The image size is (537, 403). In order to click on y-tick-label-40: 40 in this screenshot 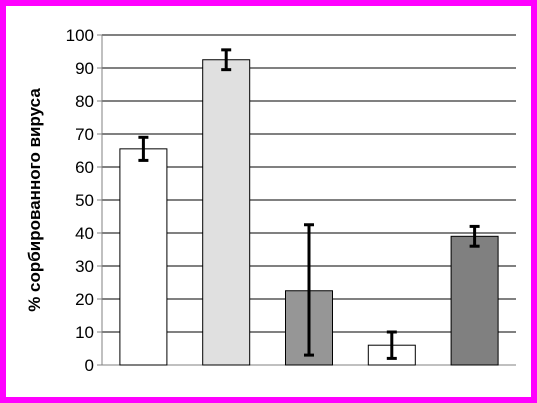, I will do `click(84, 233)`.